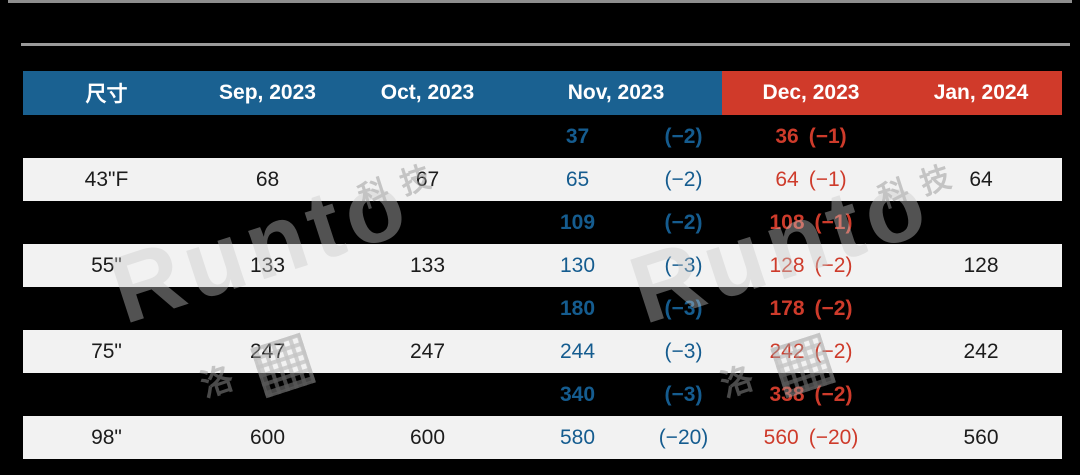  I want to click on jan-cell: 64, so click(981, 179).